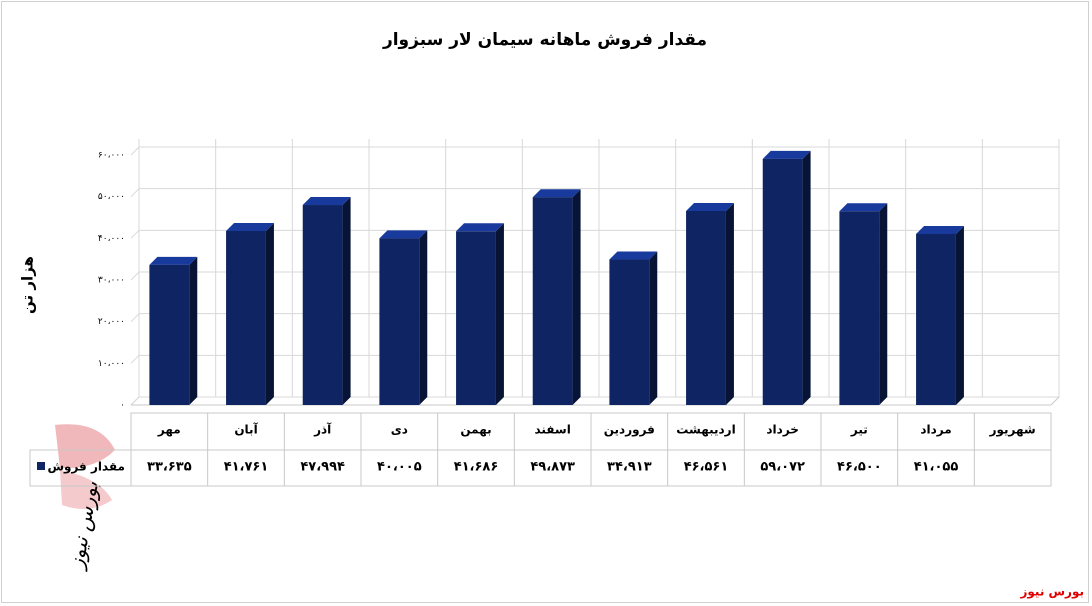  Describe the element at coordinates (246, 429) in the screenshot. I see `x-tick-label: آبان` at that location.